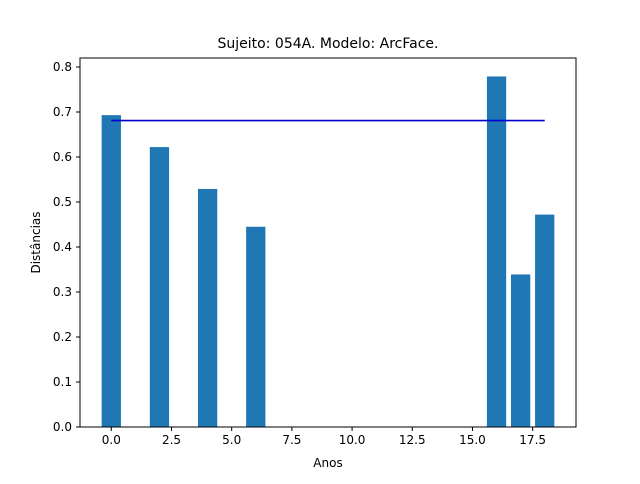 Image resolution: width=640 pixels, height=484 pixels. What do you see at coordinates (111, 440) in the screenshot?
I see `x-tick-label: 0.0` at bounding box center [111, 440].